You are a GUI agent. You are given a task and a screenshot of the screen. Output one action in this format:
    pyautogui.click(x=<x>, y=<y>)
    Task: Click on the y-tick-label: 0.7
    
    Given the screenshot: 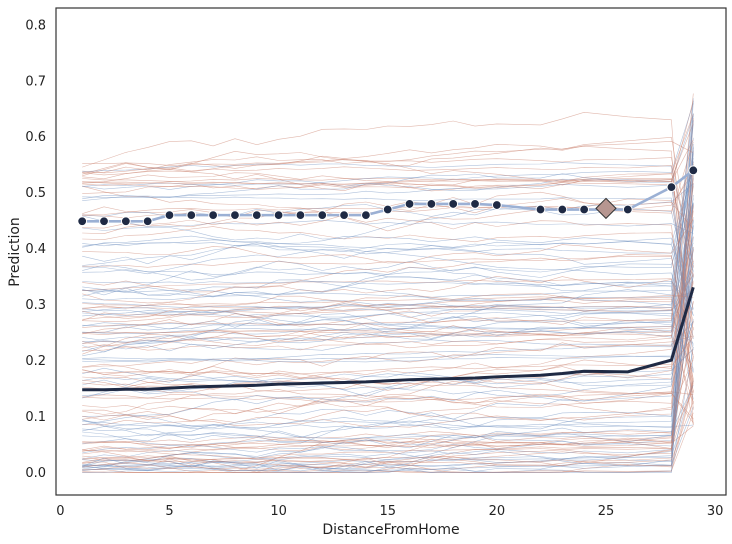 What is the action you would take?
    pyautogui.click(x=35, y=81)
    